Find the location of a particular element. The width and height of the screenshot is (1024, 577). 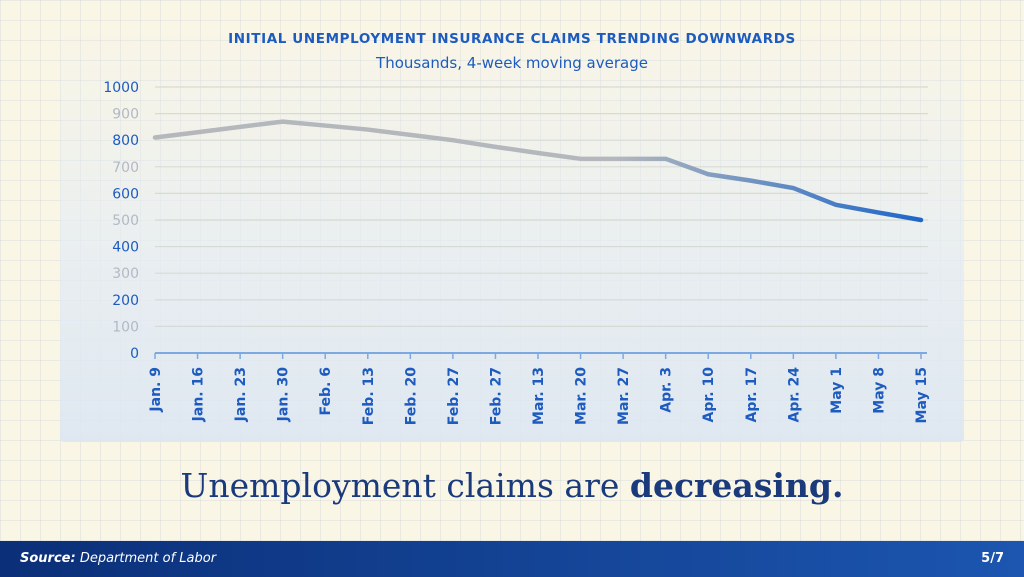

x-tick-label: Feb. 13 is located at coordinates (369, 396).